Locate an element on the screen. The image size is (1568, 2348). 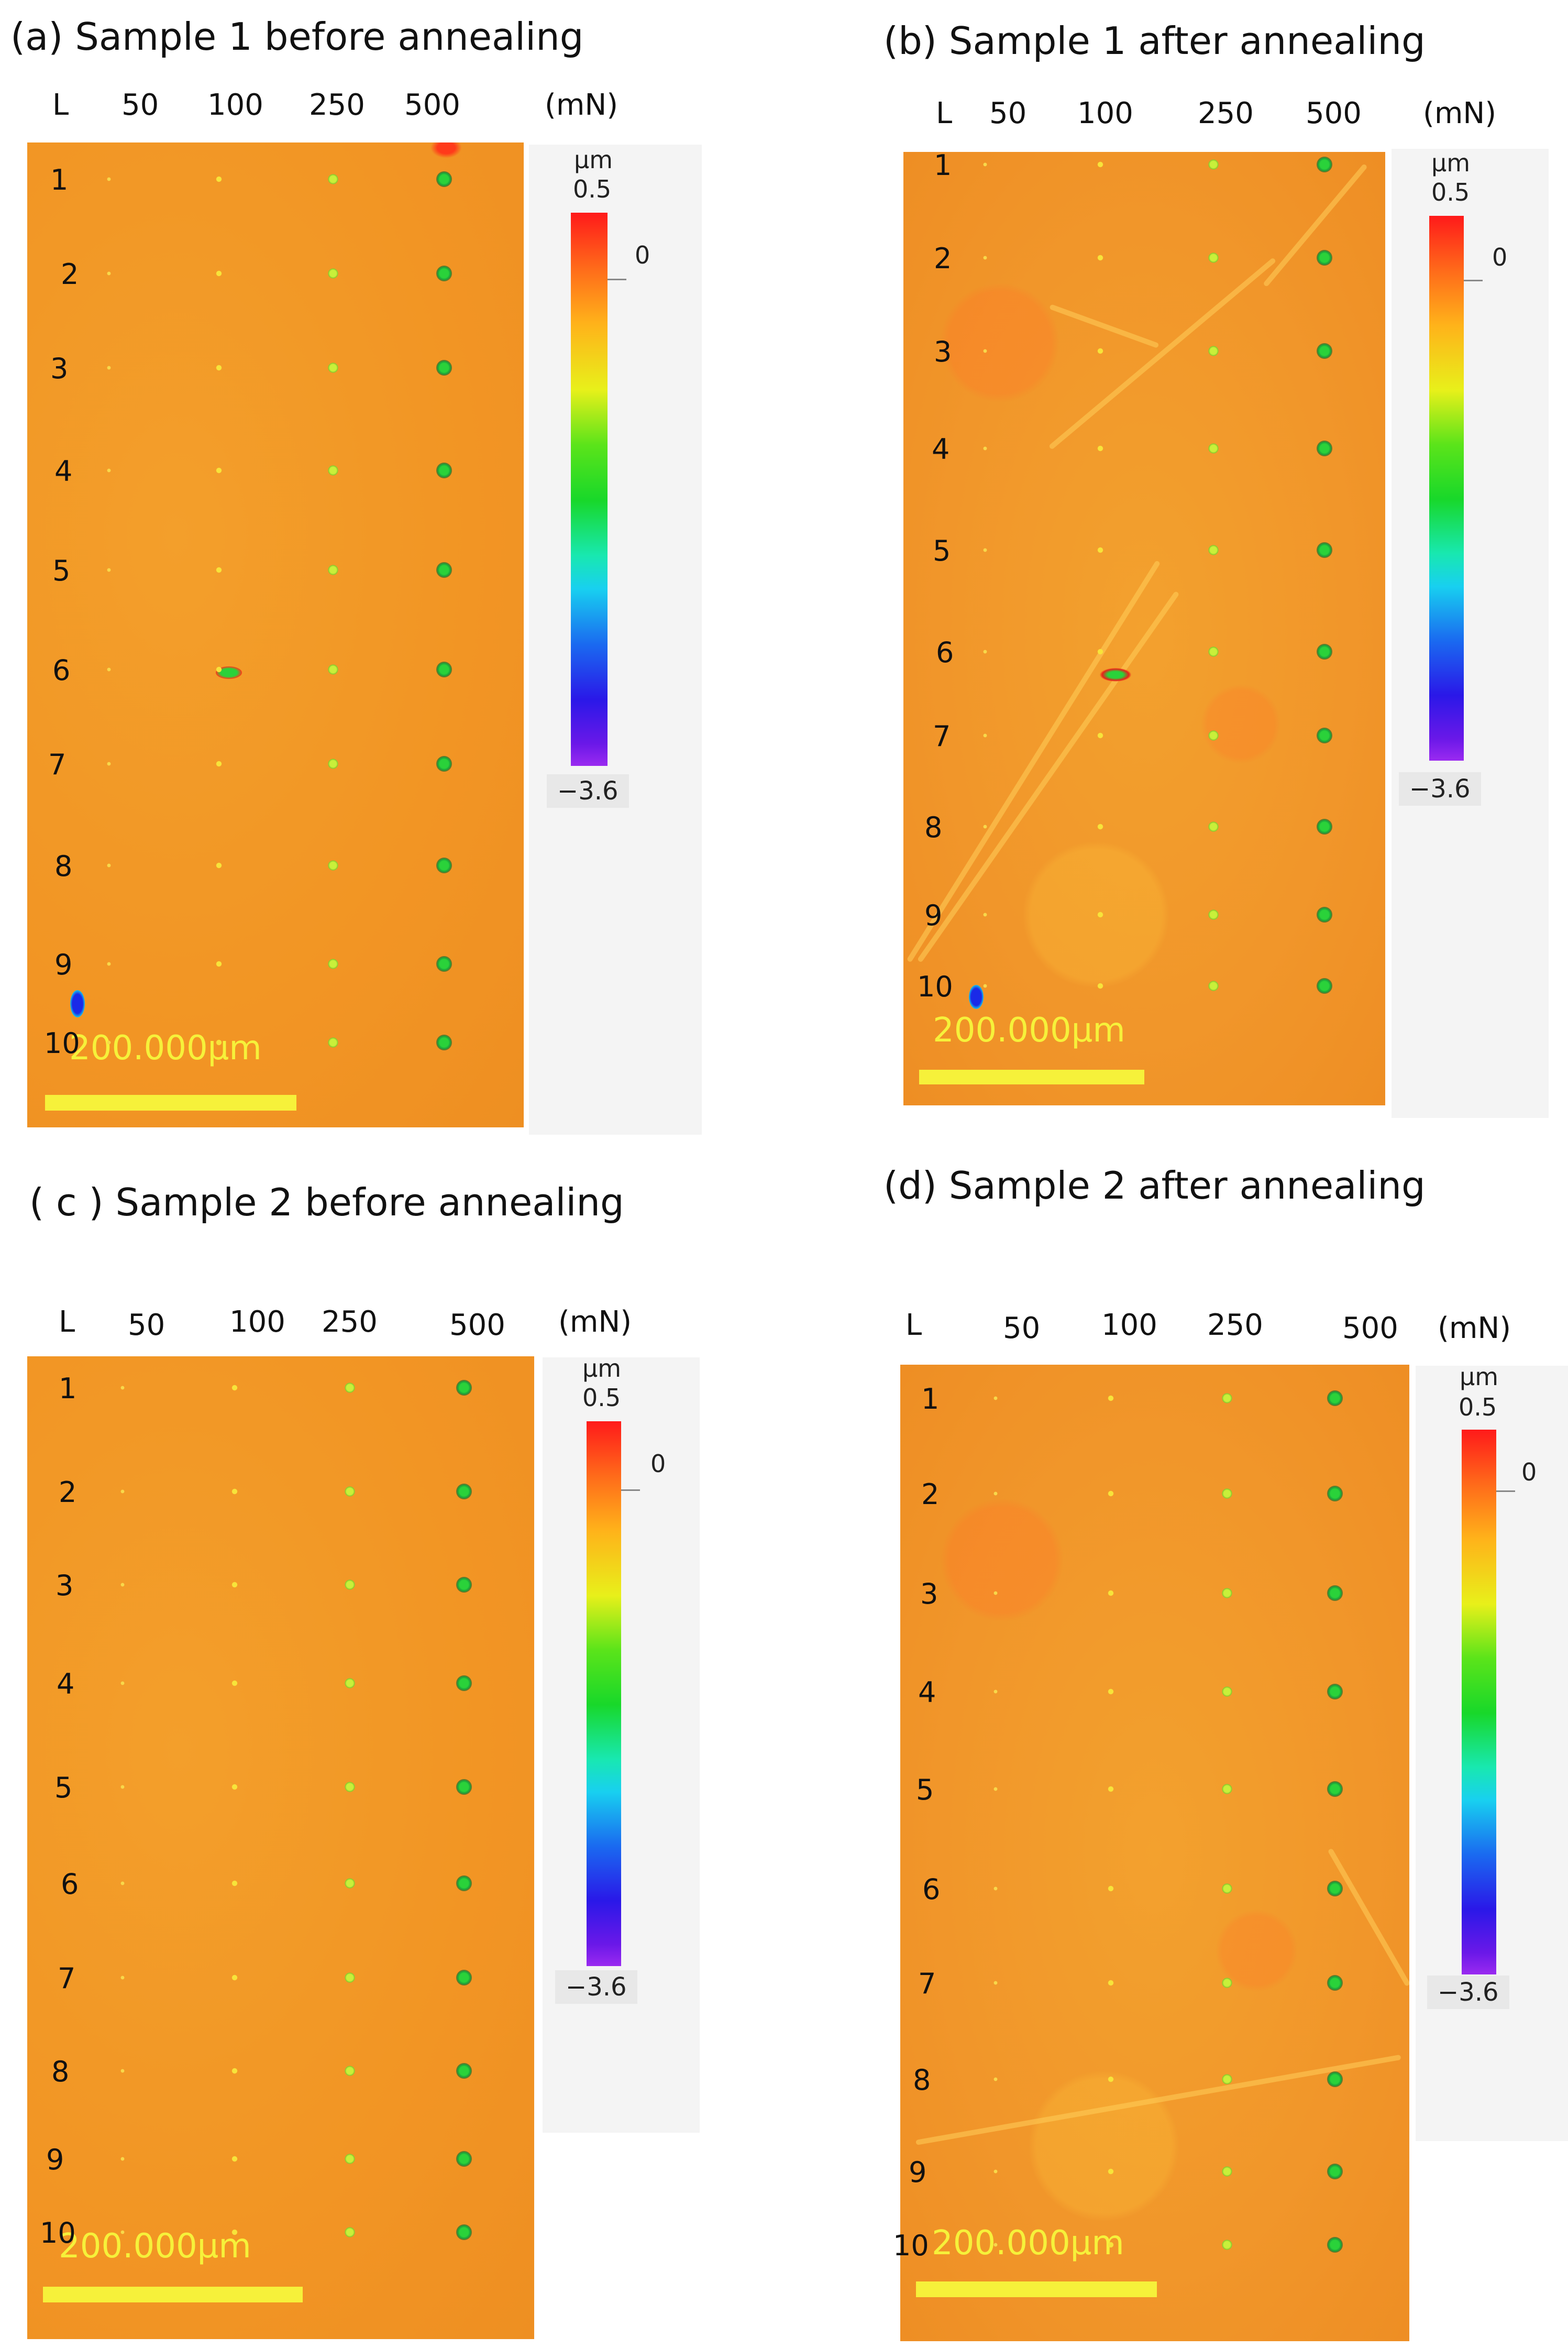
debris-spot is located at coordinates (77, 1004).